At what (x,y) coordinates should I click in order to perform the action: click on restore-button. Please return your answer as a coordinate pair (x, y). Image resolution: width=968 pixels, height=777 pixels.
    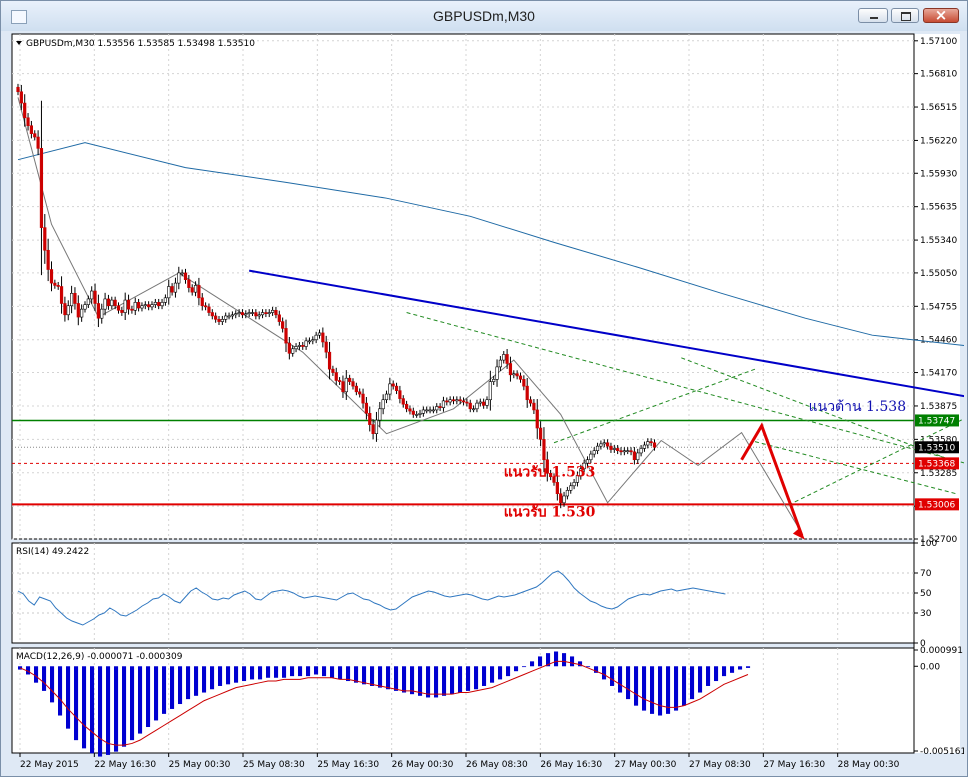
    Looking at the image, I should click on (905, 15).